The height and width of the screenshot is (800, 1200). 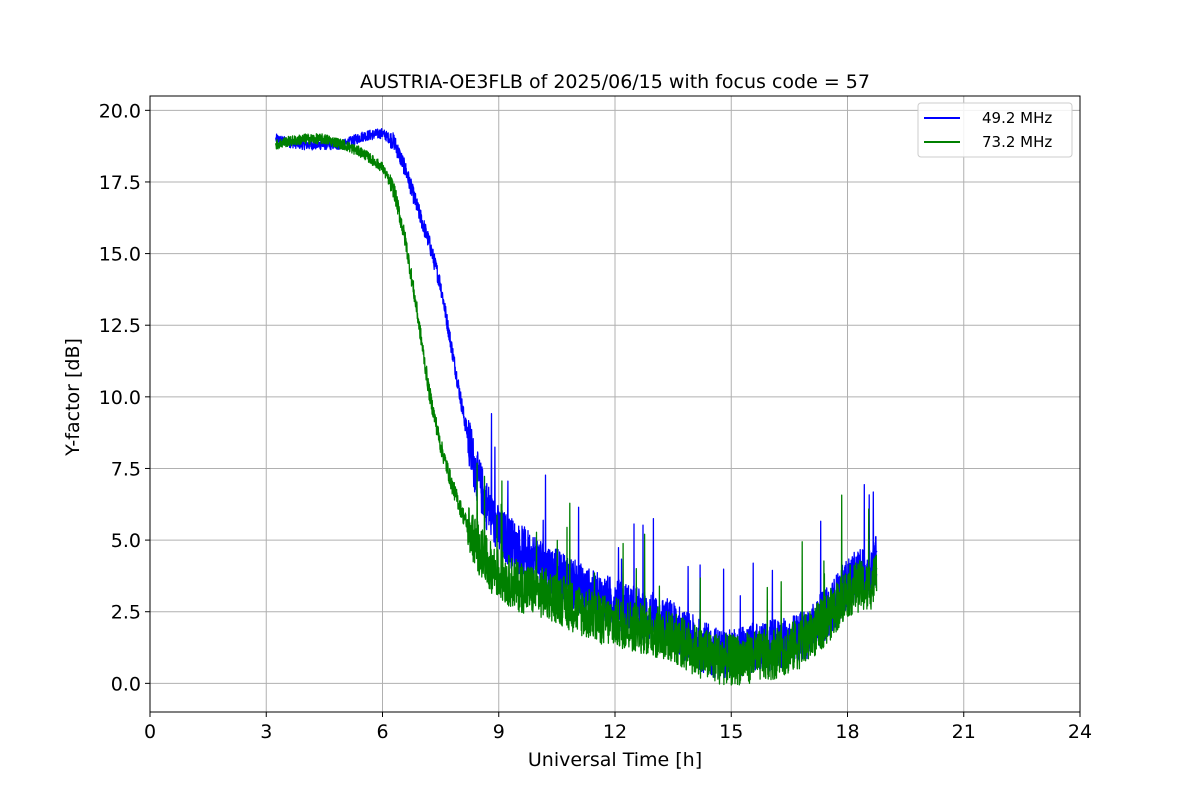 I want to click on y-tick-label: 2.5, so click(x=126, y=613).